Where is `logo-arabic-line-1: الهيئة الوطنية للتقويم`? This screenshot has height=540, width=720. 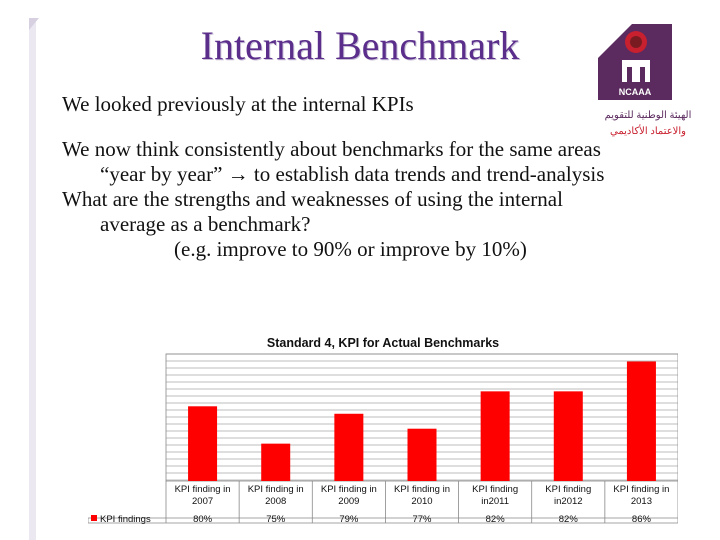 logo-arabic-line-1: الهيئة الوطنية للتقويم is located at coordinates (648, 115).